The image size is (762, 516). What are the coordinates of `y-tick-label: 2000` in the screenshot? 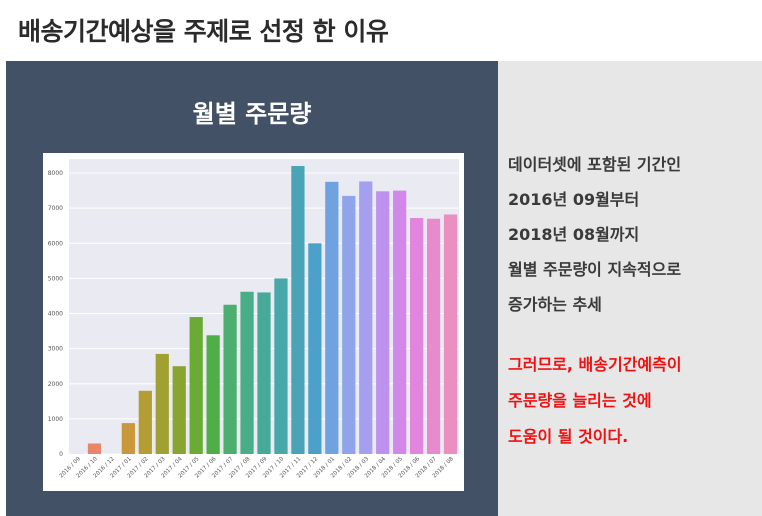 It's located at (55, 384).